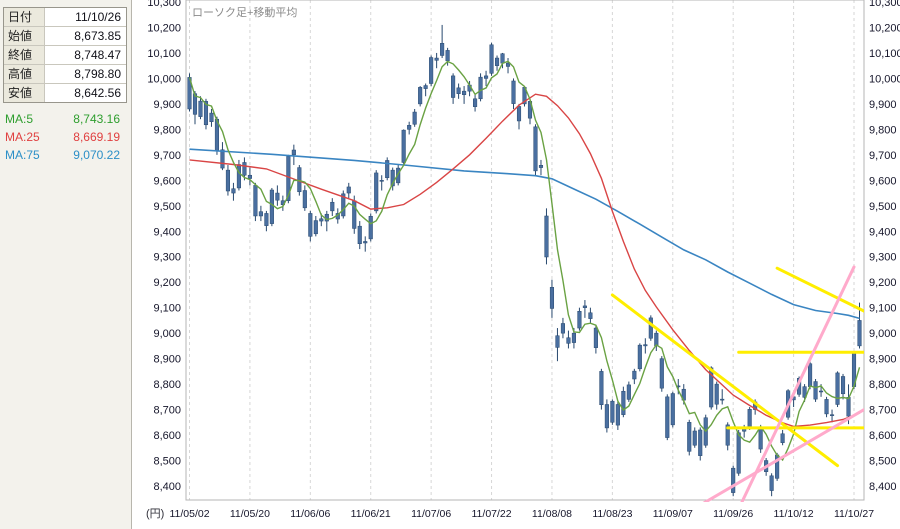 The width and height of the screenshot is (900, 529). I want to click on ma75-label: MA:75, so click(22, 155).